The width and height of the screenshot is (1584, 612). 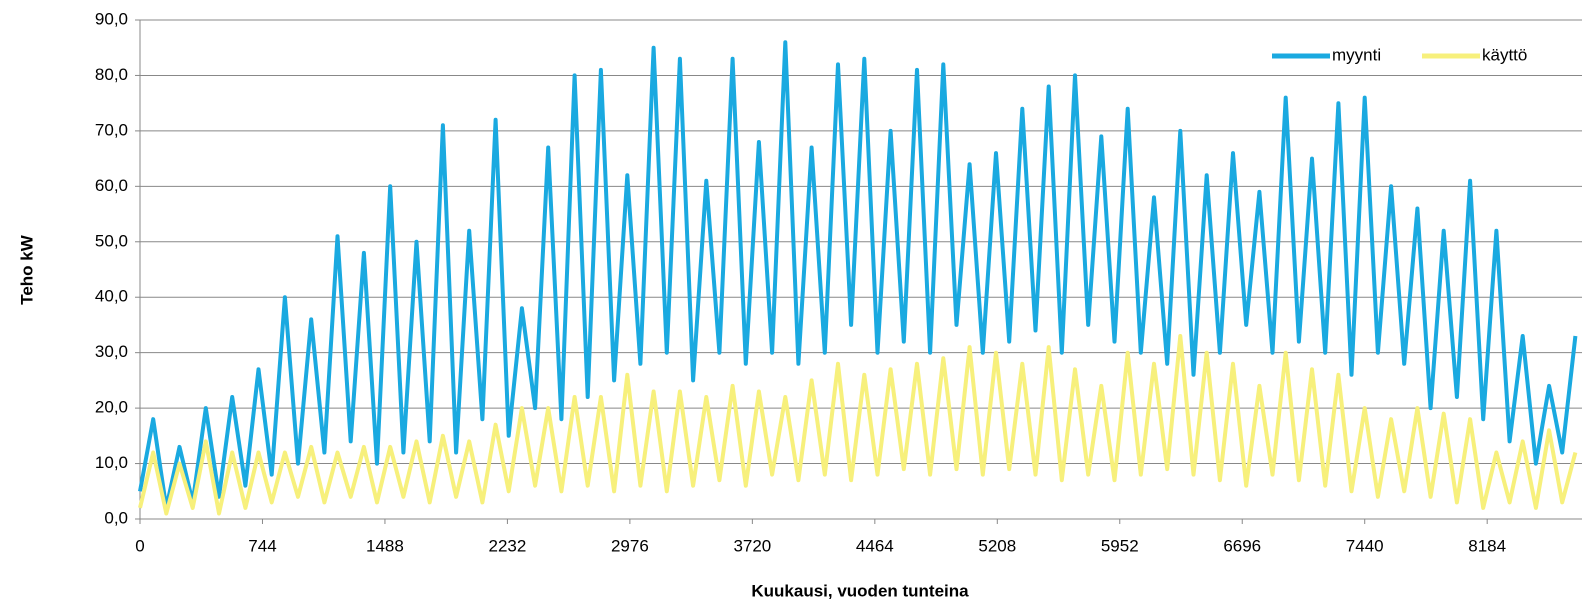 What do you see at coordinates (860, 590) in the screenshot?
I see `x-axis-label: Kuukausi, vuoden tunteina` at bounding box center [860, 590].